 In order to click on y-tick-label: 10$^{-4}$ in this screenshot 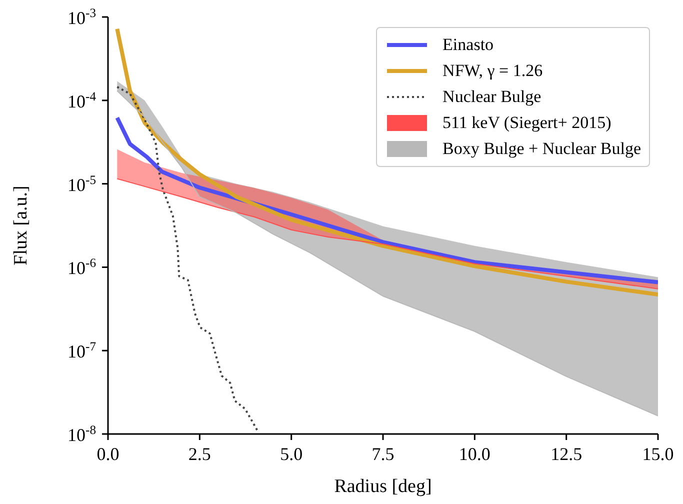, I will do `click(82, 100)`.